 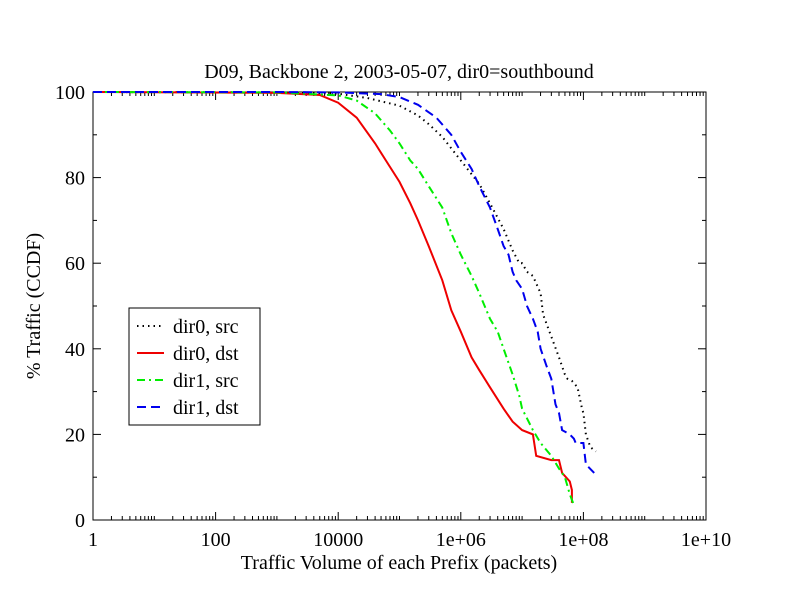 What do you see at coordinates (206, 354) in the screenshot?
I see `legend-label: dir0, dst` at bounding box center [206, 354].